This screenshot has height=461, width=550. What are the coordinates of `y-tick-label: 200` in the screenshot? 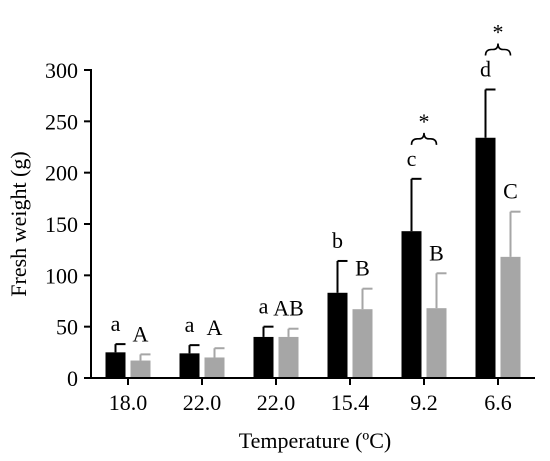 It's located at (61, 173).